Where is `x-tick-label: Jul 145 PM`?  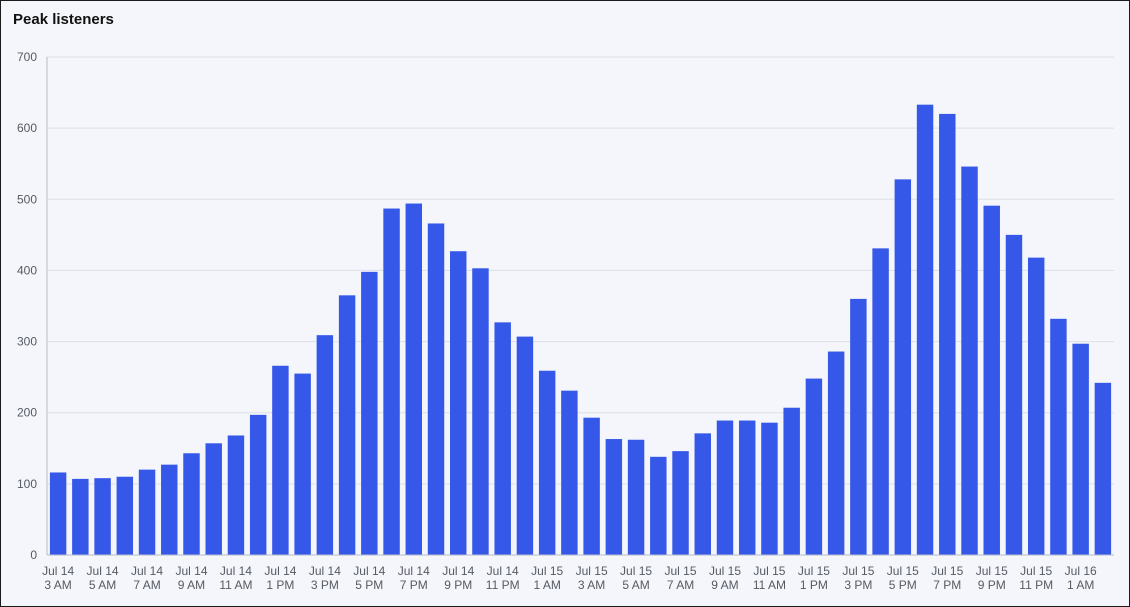
x-tick-label: Jul 145 PM is located at coordinates (369, 578).